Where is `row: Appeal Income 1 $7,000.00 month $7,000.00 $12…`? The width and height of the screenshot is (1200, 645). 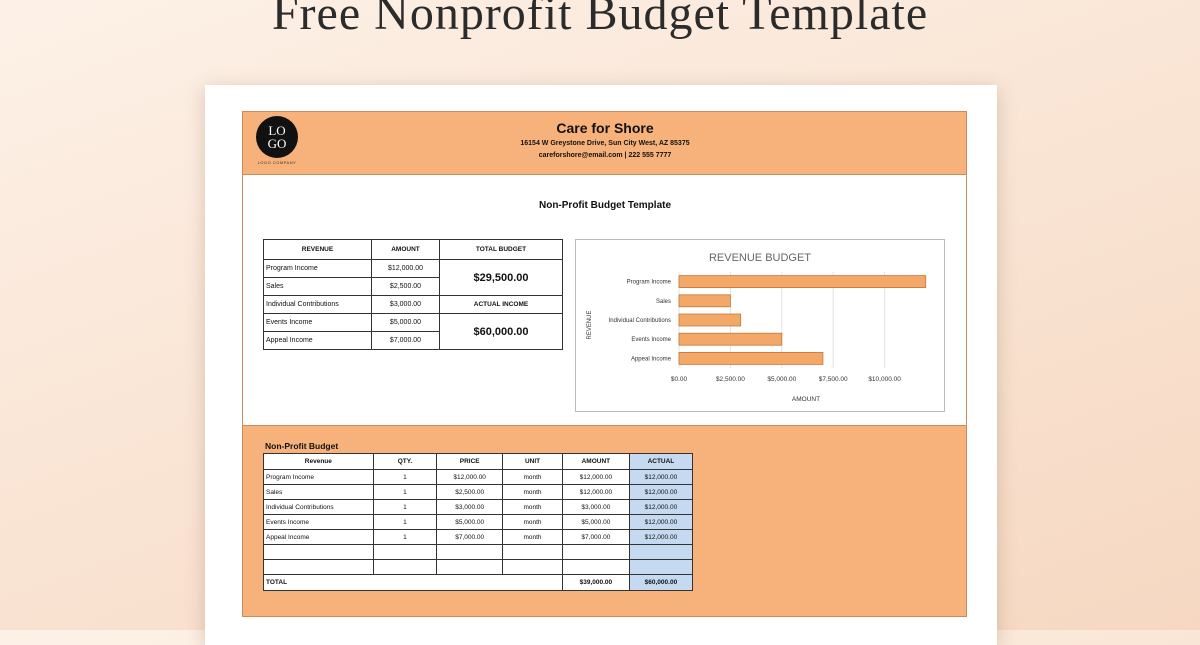
row: Appeal Income 1 $7,000.00 month $7,000.00 $12… is located at coordinates (478, 537).